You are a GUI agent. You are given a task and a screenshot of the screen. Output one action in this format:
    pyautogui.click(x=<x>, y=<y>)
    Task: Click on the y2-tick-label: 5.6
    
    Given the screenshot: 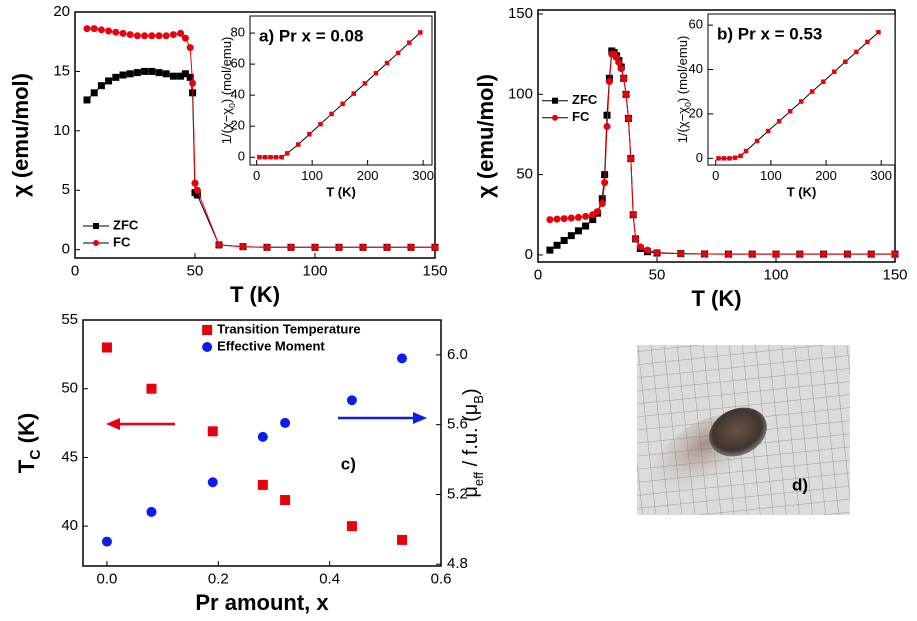 What is the action you would take?
    pyautogui.click(x=457, y=424)
    